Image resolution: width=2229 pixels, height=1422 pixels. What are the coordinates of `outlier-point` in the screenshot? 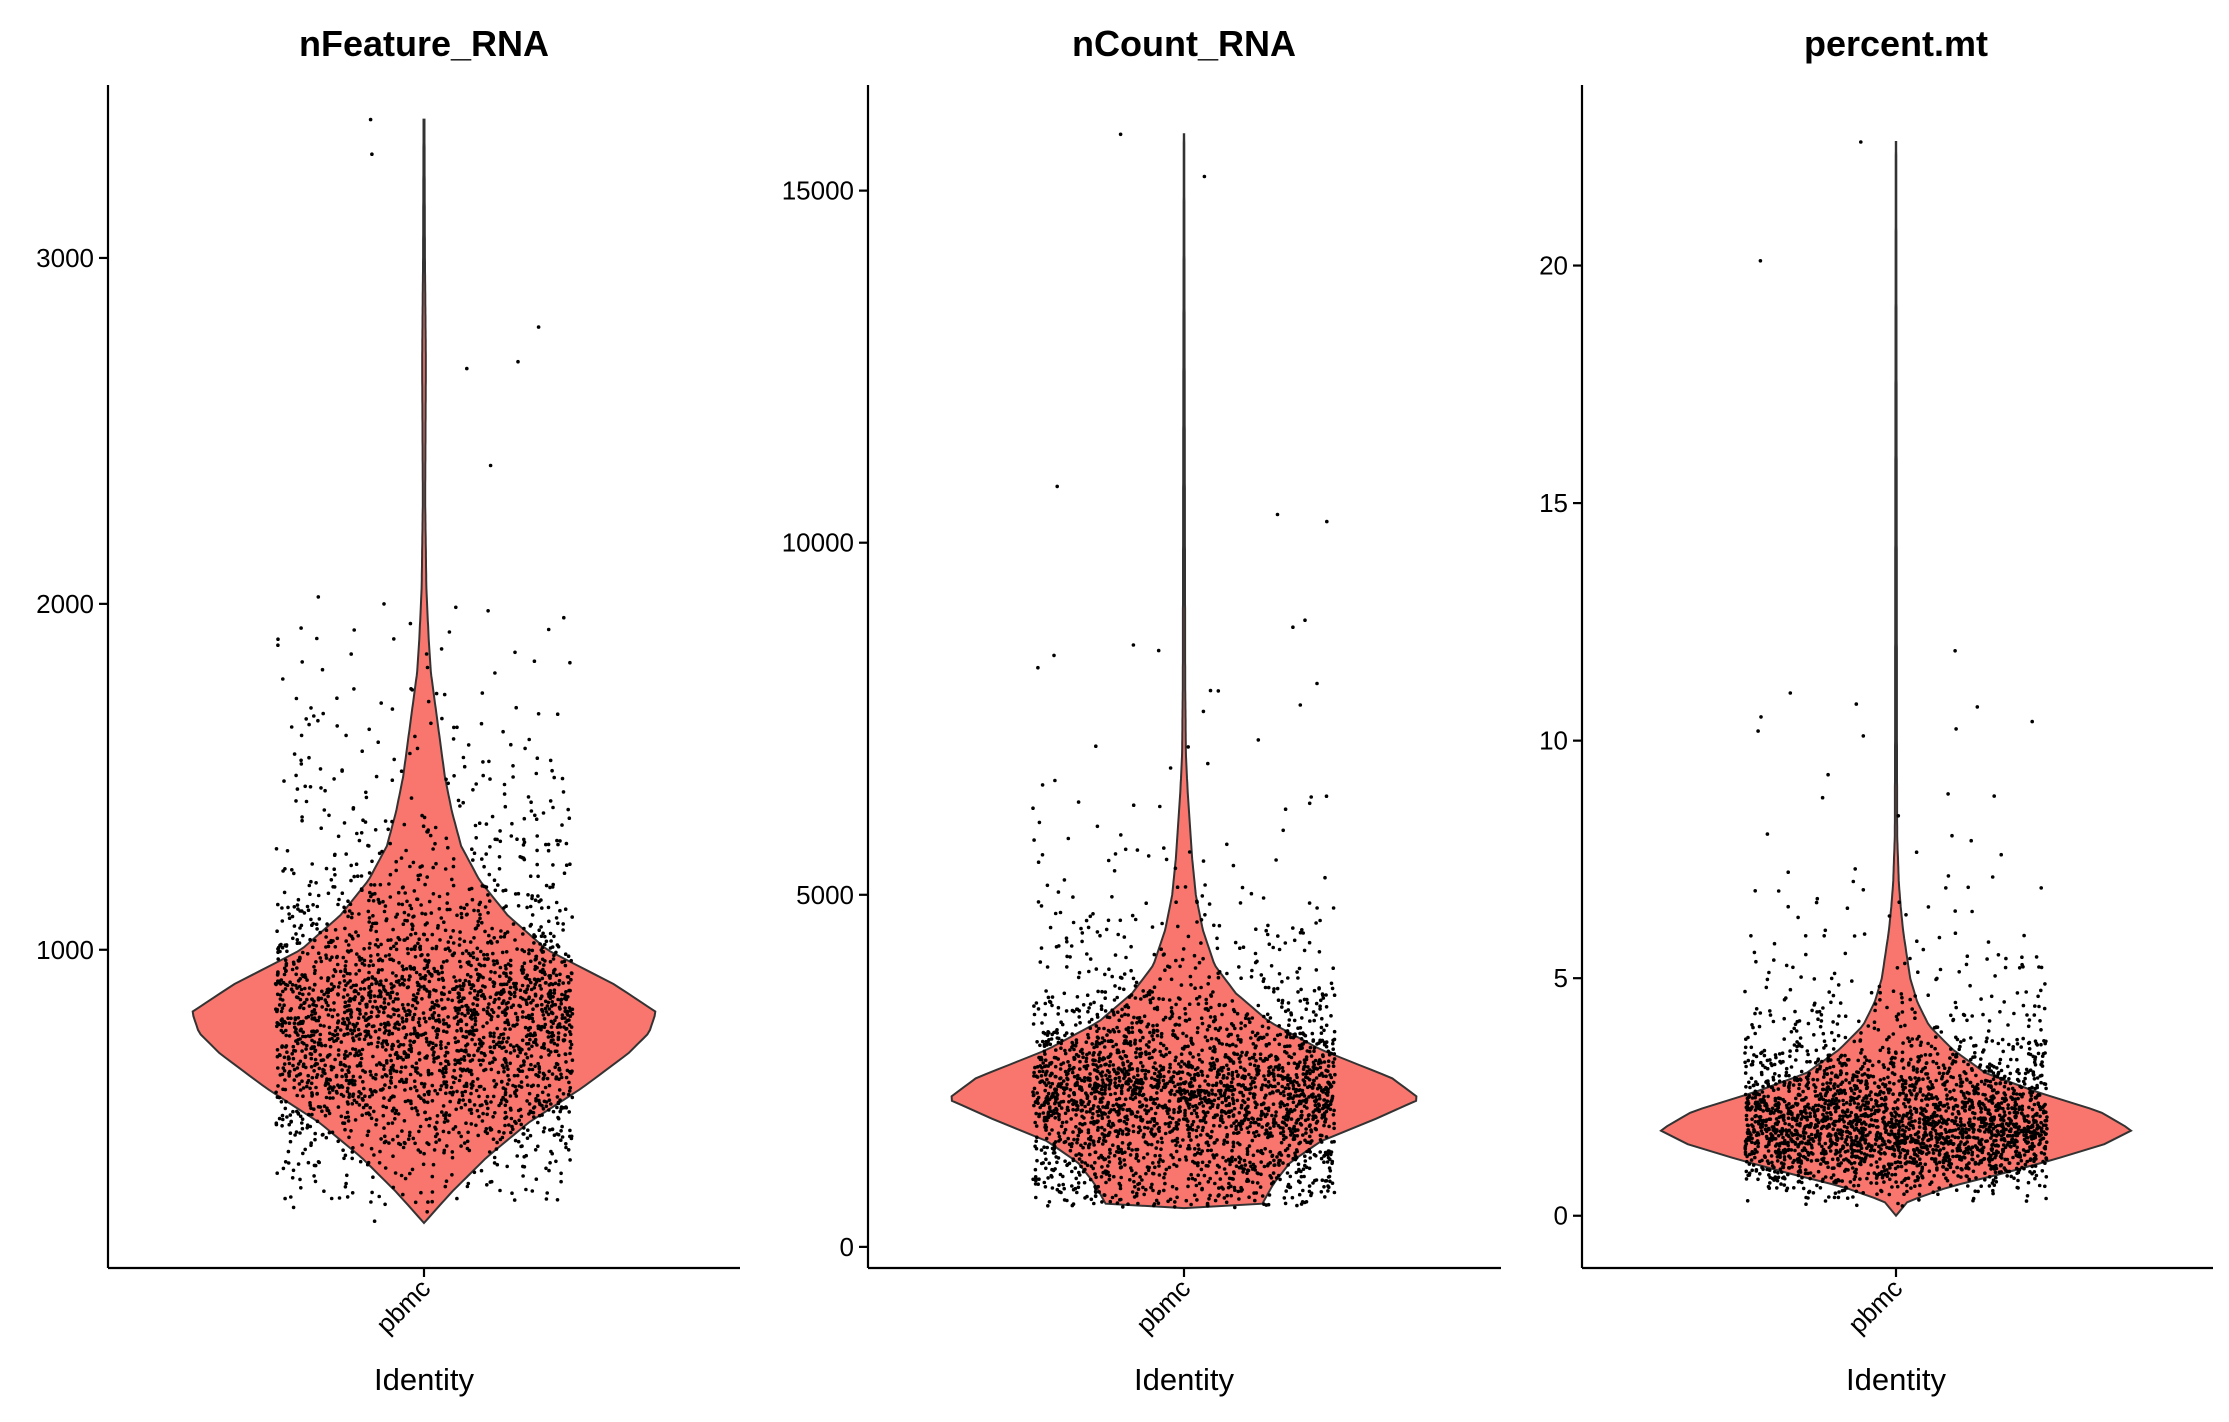 It's located at (384, 604).